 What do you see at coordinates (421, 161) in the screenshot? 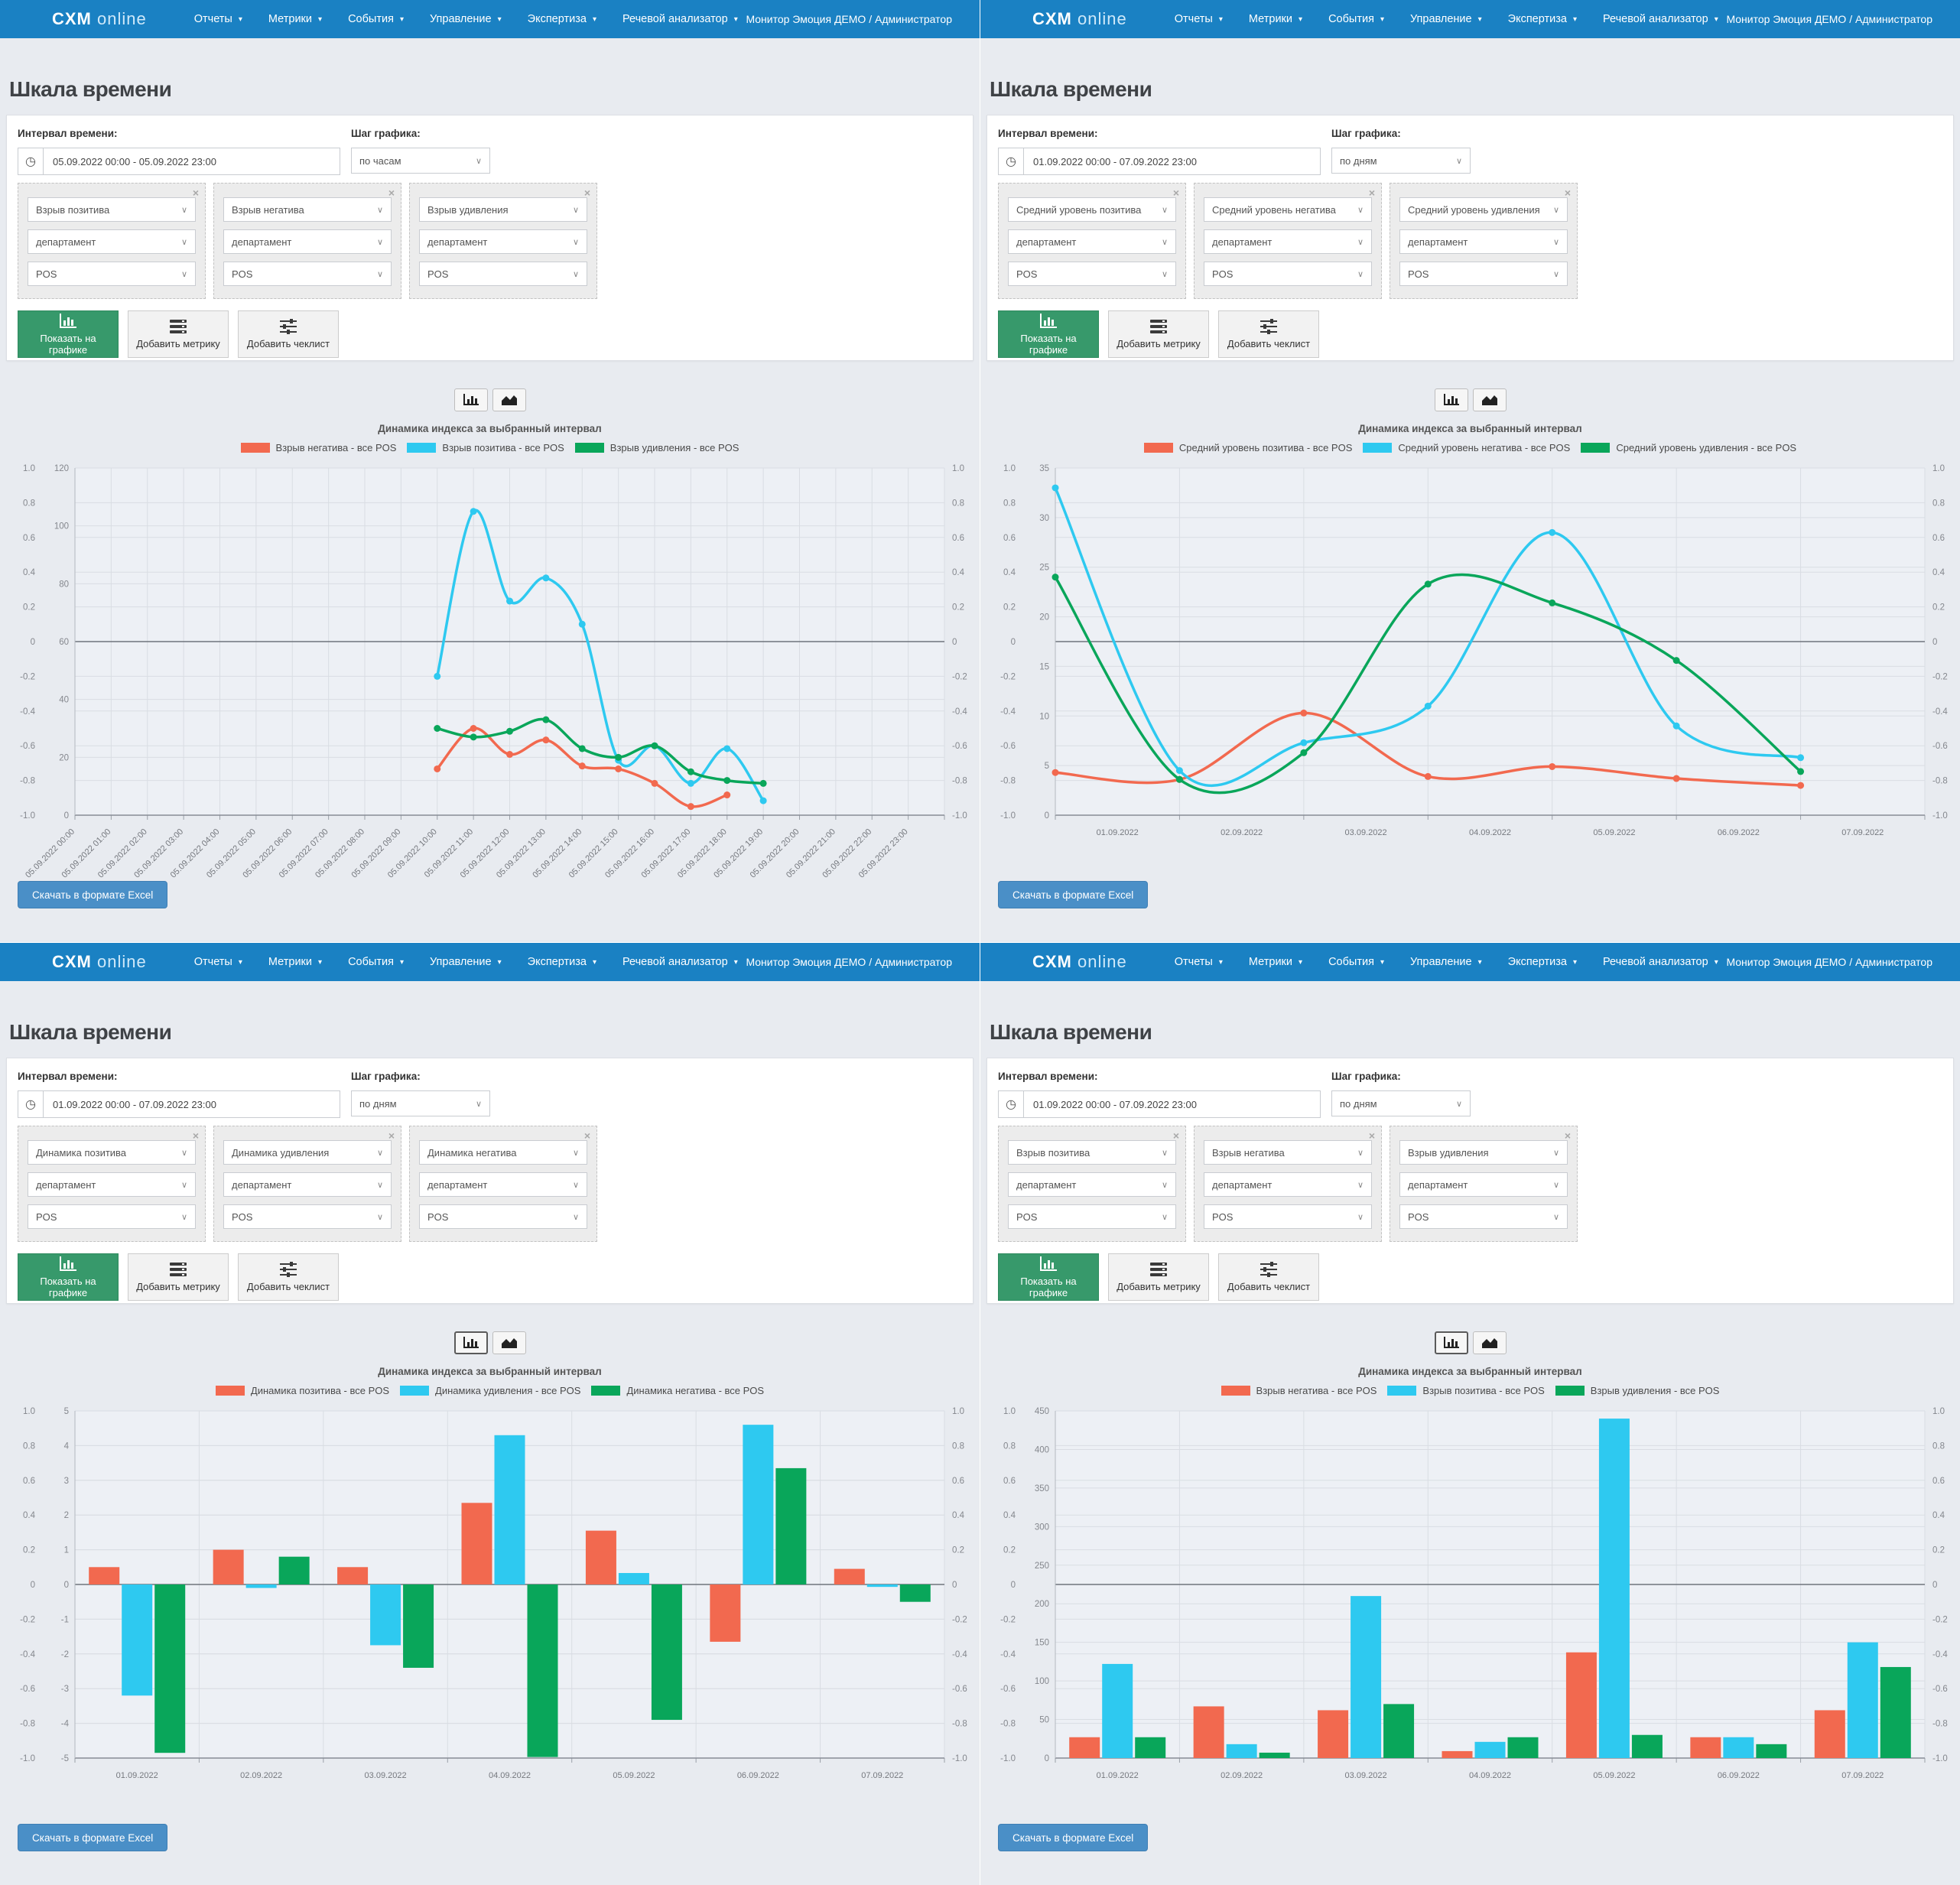
I see `step-select: по часам ∨` at bounding box center [421, 161].